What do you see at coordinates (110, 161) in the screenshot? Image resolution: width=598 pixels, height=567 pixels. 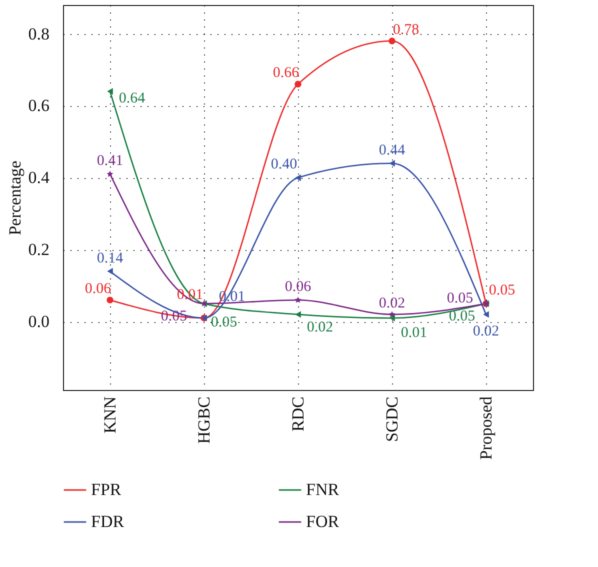 I see `data-label: 0.41` at bounding box center [110, 161].